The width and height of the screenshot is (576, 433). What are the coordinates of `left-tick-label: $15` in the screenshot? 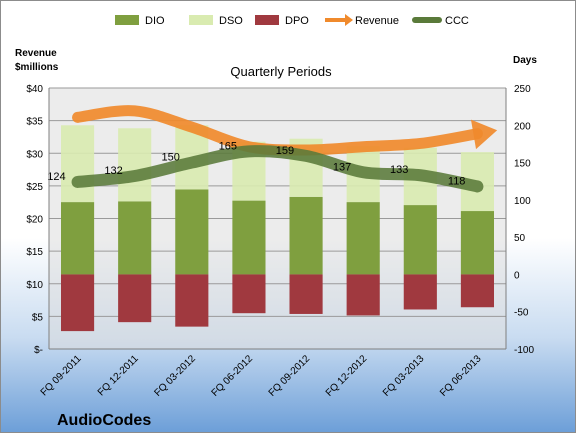 It's located at (34, 252).